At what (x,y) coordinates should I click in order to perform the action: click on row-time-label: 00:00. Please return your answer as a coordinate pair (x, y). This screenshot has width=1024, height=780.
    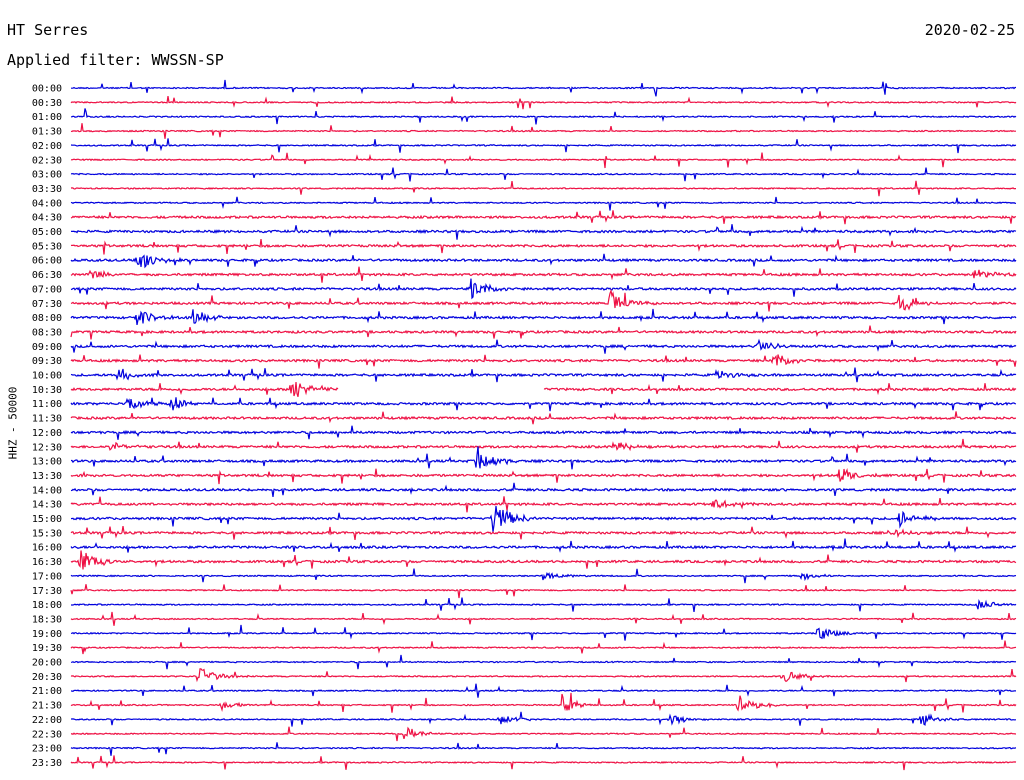
    Looking at the image, I should click on (47, 89).